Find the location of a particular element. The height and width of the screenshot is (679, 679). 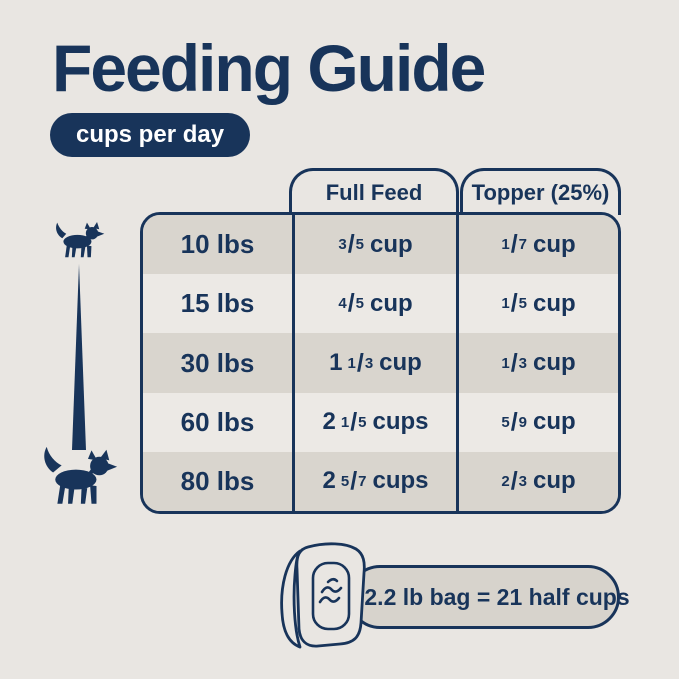

size-scale-wedge-icon is located at coordinates (79, 357).